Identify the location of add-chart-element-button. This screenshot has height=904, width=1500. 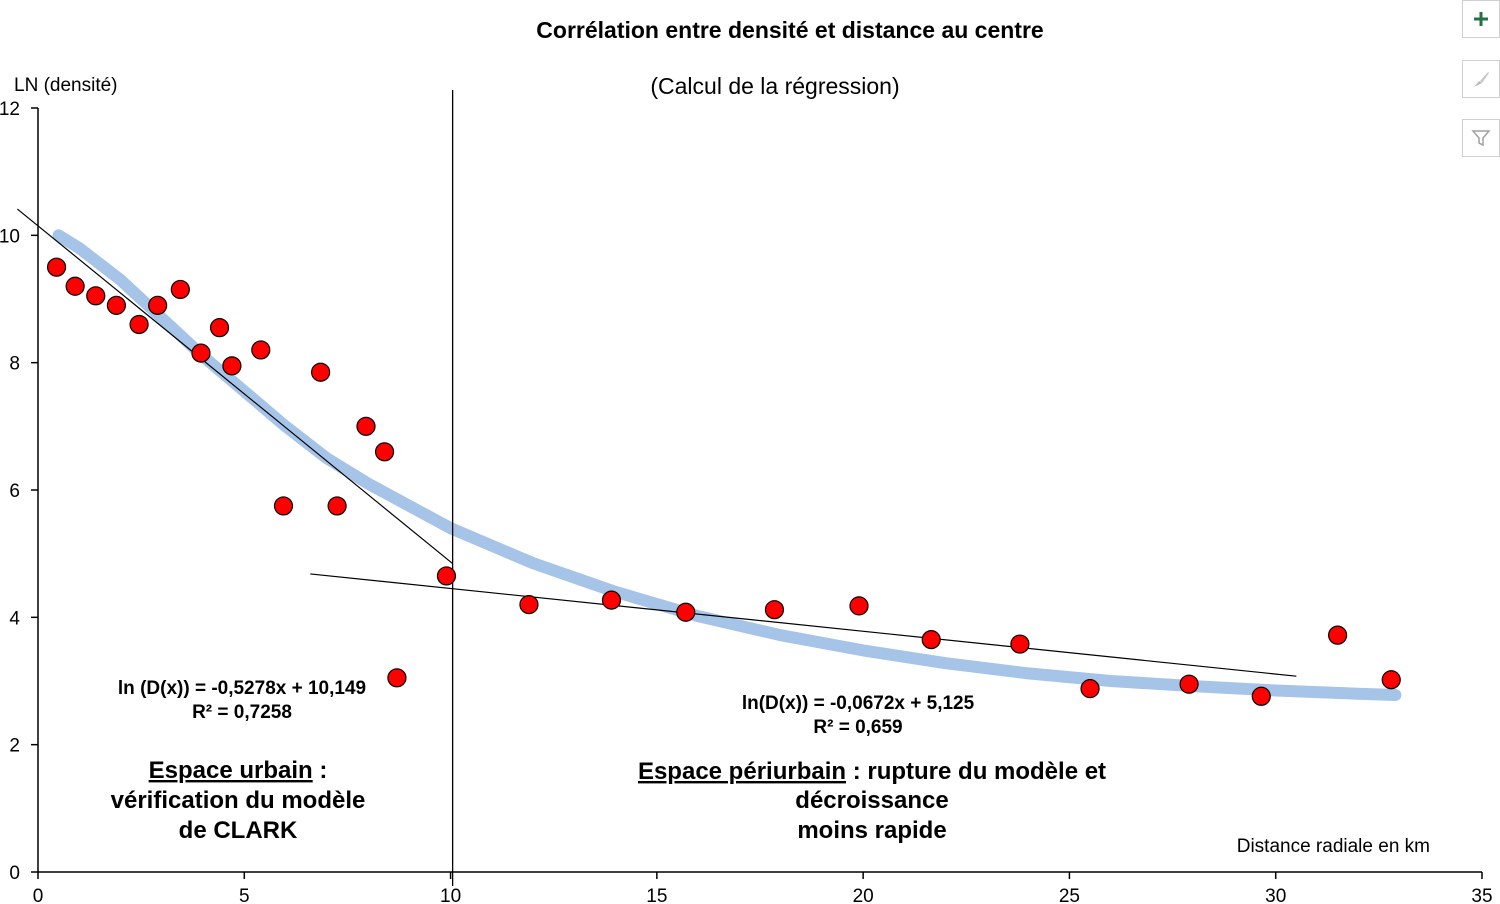
(1481, 19).